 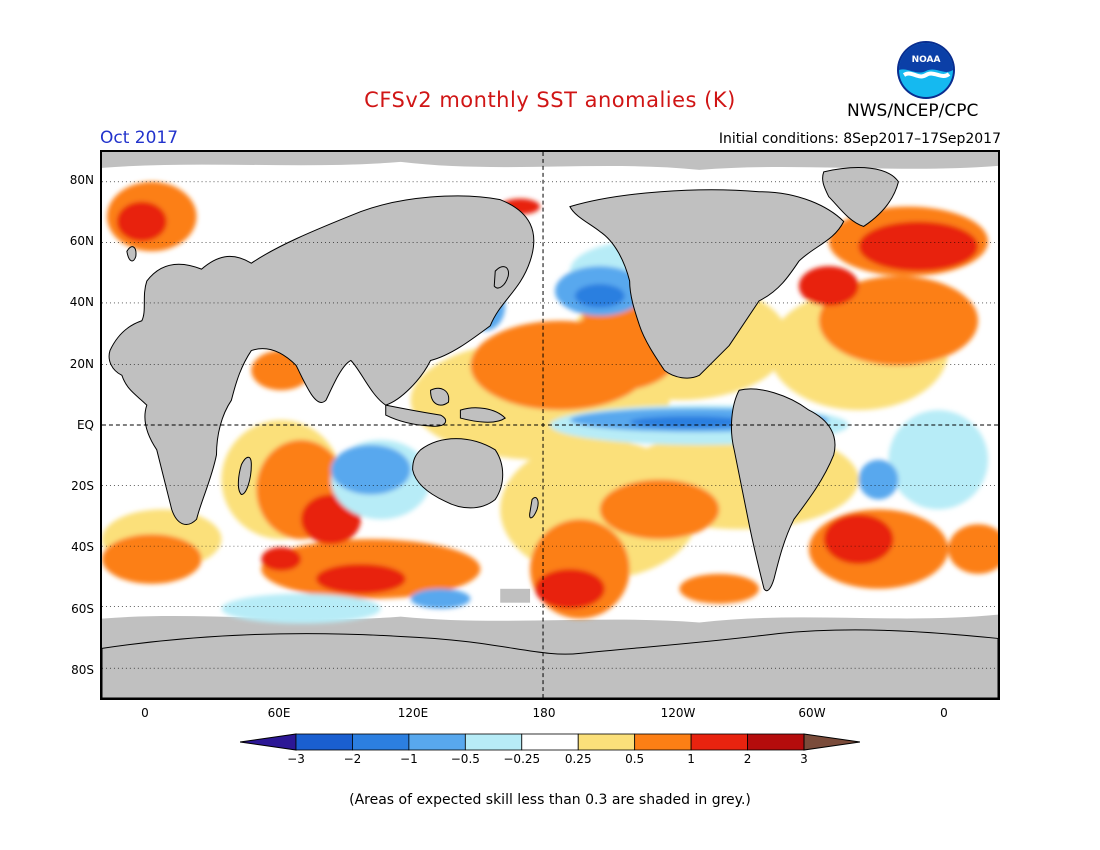 I want to click on lon-label-120e: 120E, so click(x=413, y=713).